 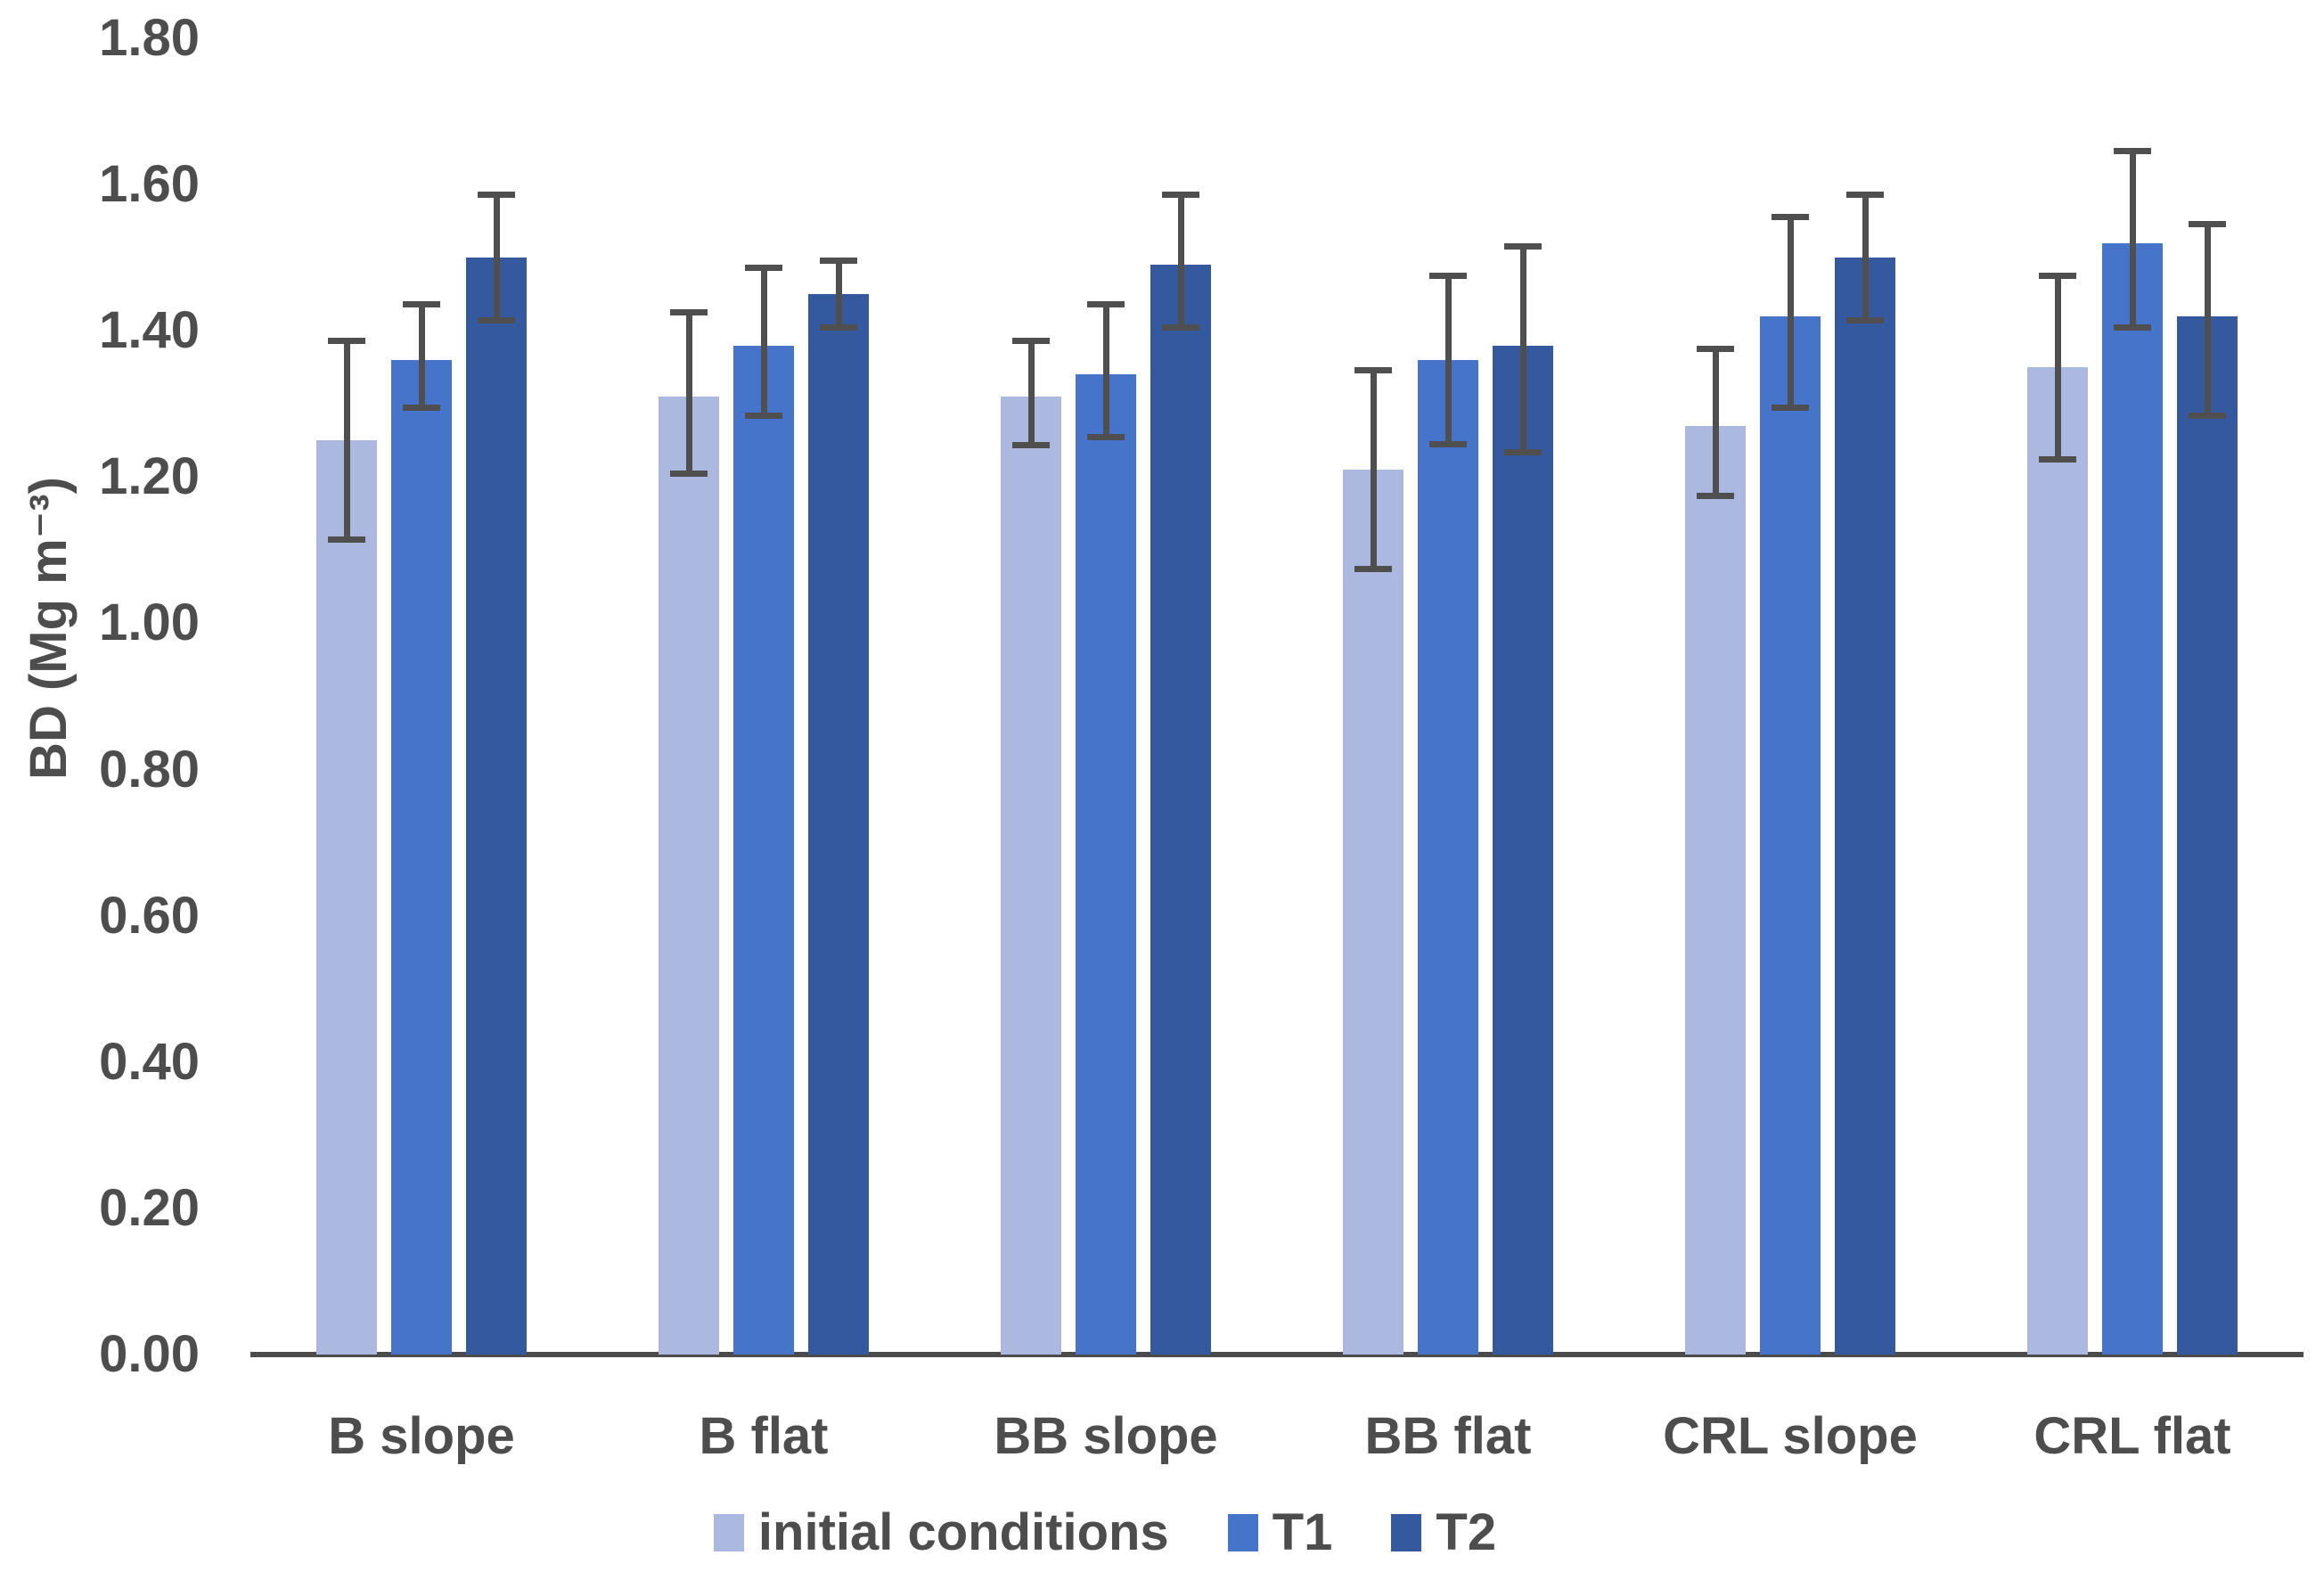 I want to click on error-bar-t1-crl-flat, so click(x=2132, y=240).